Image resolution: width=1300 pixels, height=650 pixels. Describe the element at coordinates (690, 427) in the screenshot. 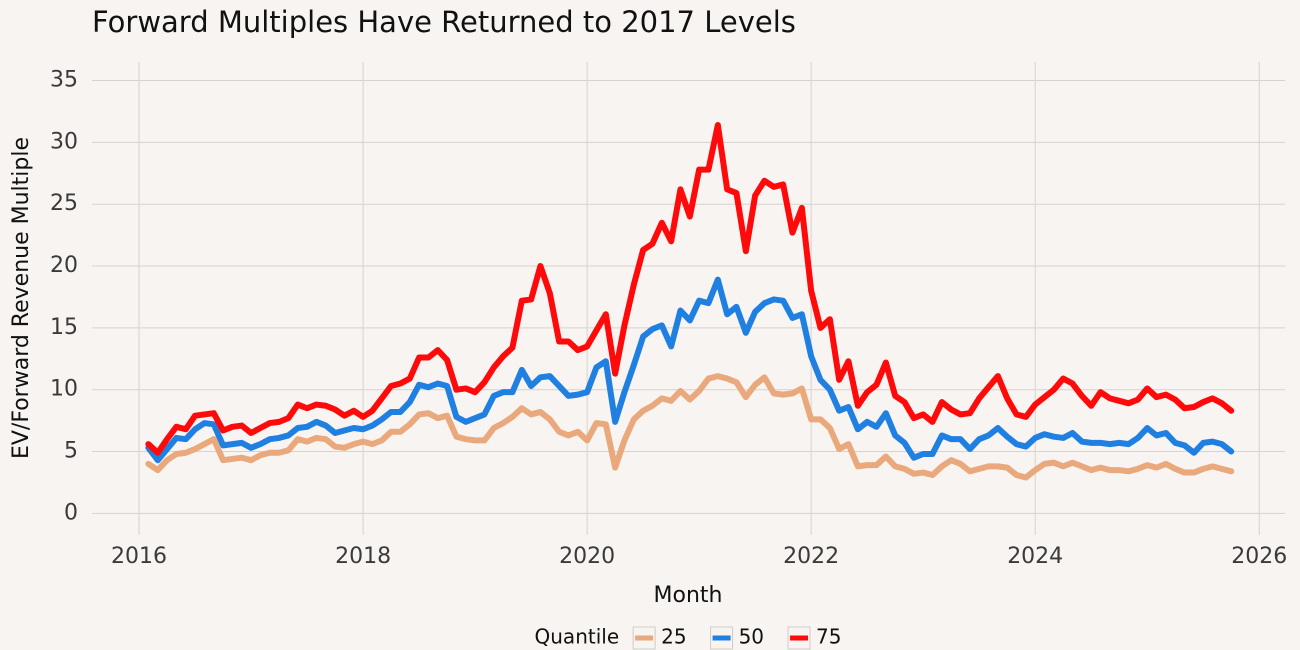

I see `series-line` at that location.